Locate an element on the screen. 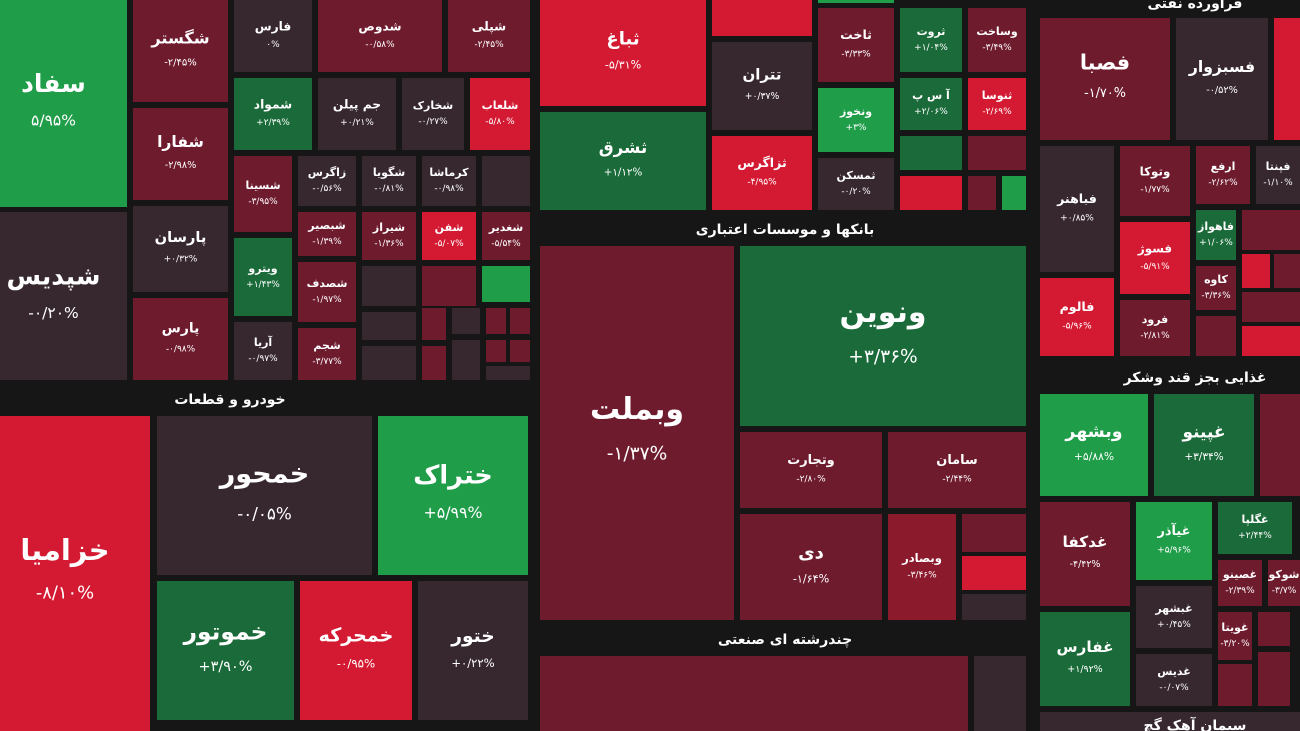  tile-group: فسبزوار -۰/۵۲% is located at coordinates (1222, 79).